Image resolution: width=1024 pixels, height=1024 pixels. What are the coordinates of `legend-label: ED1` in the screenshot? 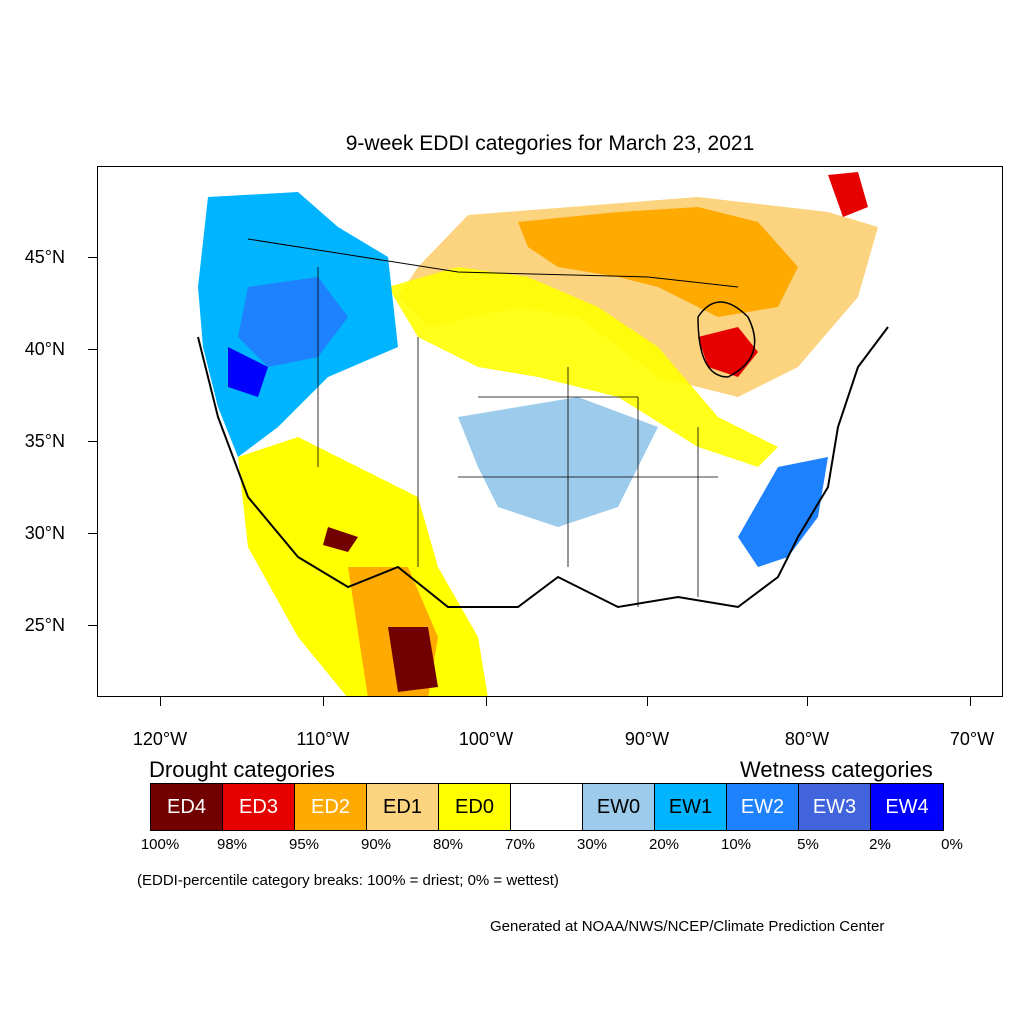 It's located at (402, 806).